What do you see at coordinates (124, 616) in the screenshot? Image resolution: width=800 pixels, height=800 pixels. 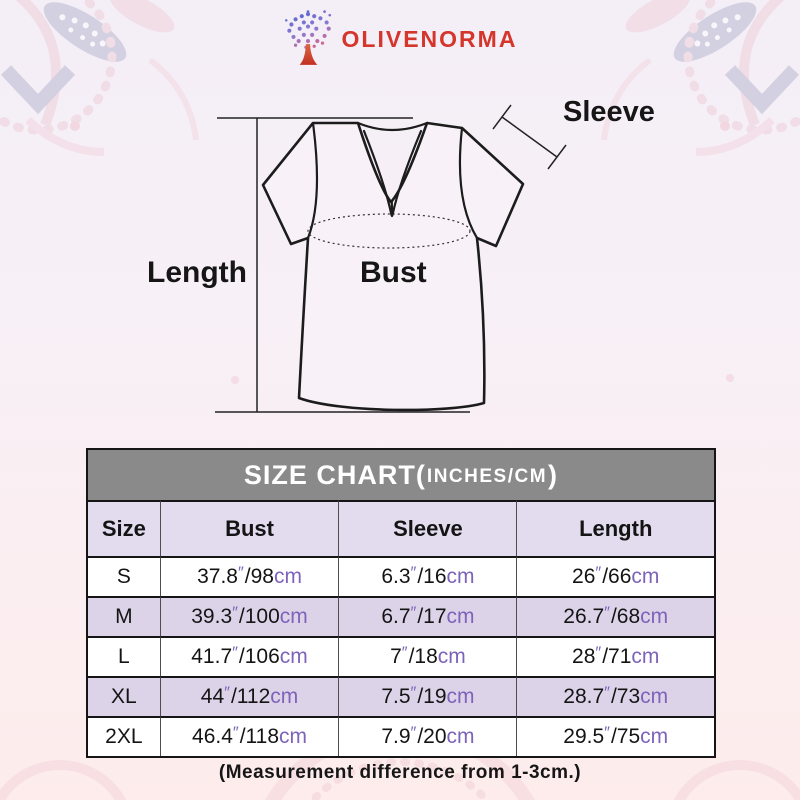 I see `size-cell: M` at bounding box center [124, 616].